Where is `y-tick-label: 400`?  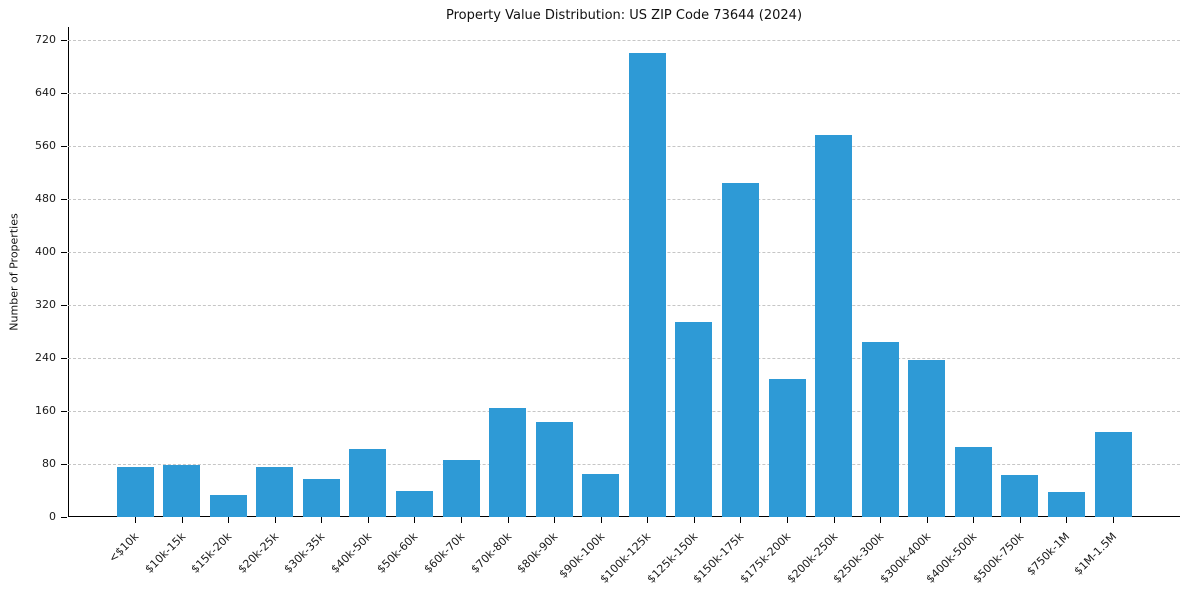 y-tick-label: 400 is located at coordinates (45, 251).